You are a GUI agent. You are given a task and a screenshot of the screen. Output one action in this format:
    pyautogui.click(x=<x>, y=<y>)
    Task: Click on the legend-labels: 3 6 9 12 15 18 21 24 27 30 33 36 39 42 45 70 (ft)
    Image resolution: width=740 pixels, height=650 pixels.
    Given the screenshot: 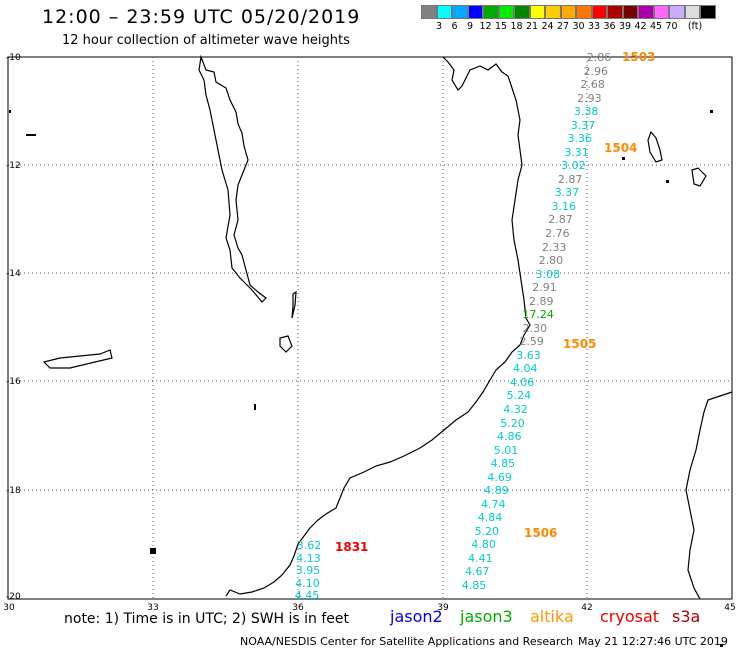 What is the action you would take?
    pyautogui.click(x=568, y=26)
    